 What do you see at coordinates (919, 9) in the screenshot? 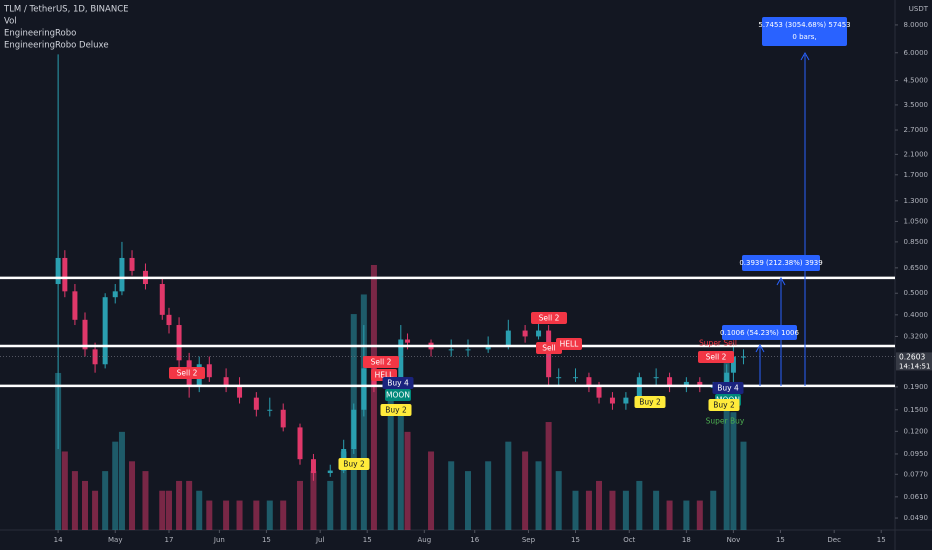
I see `axis-unit: USDT` at bounding box center [919, 9].